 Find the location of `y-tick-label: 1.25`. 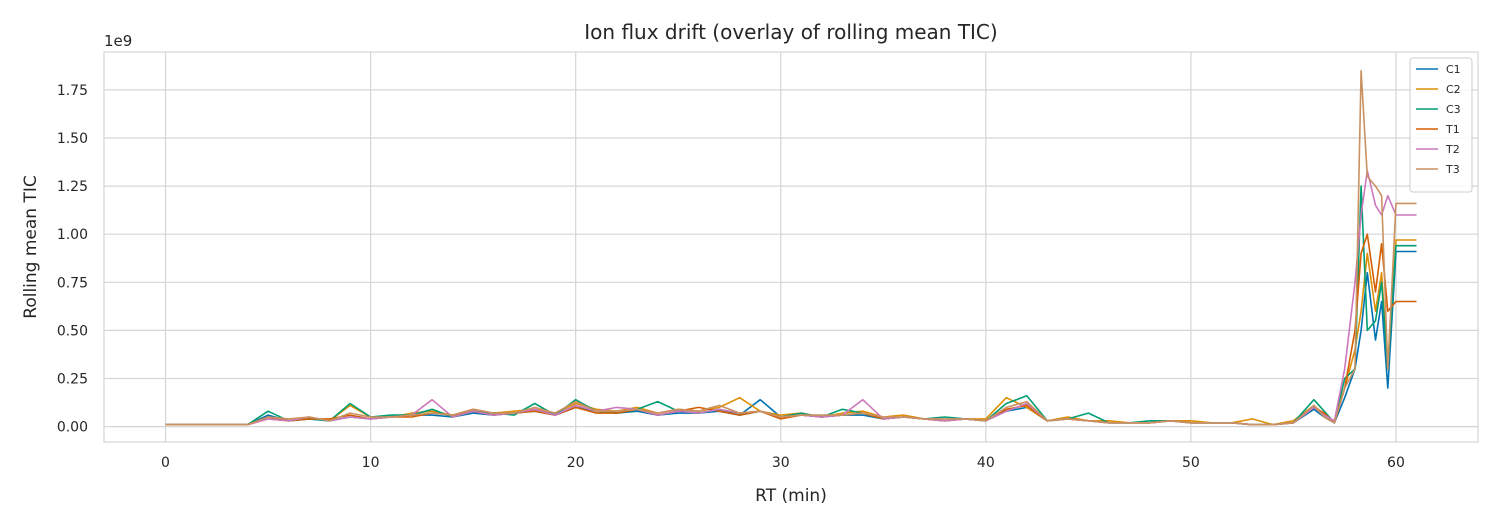

y-tick-label: 1.25 is located at coordinates (72, 187).